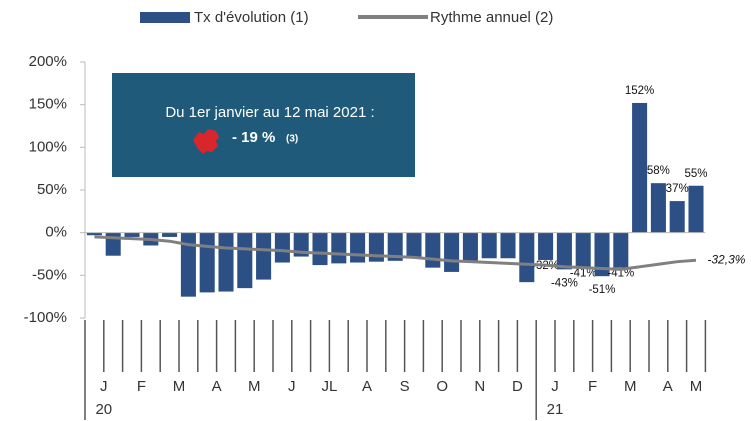 This screenshot has height=421, width=751. I want to click on y-tick-label: -50%, so click(49, 274).